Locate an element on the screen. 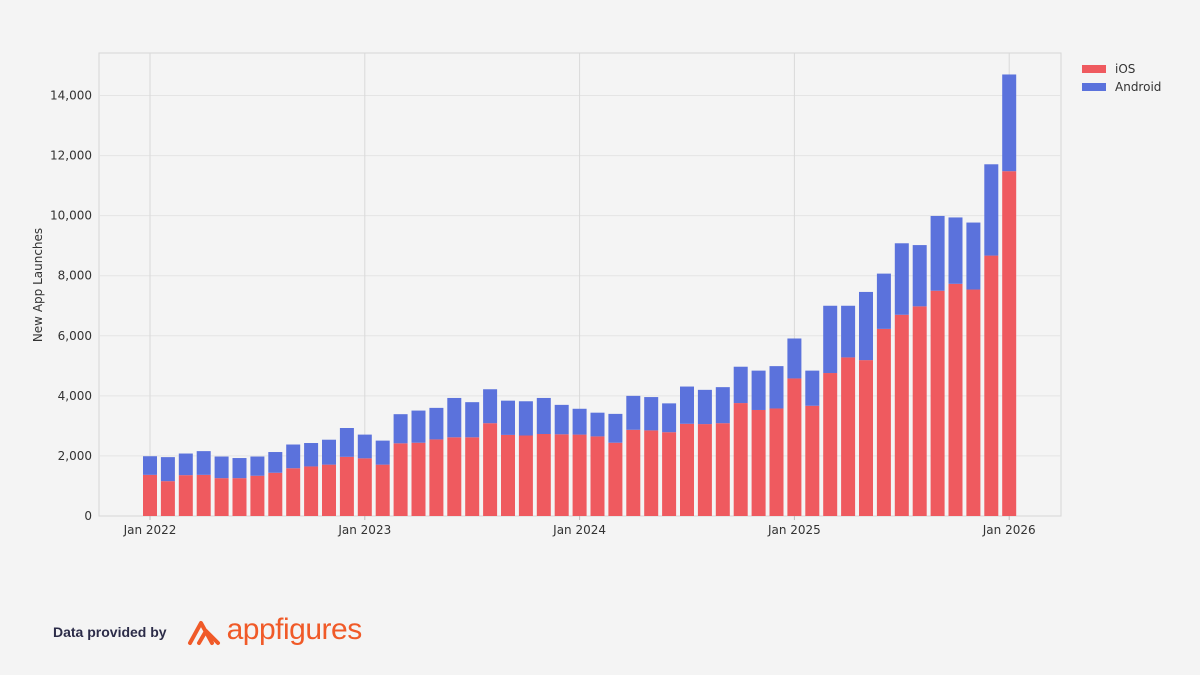 The width and height of the screenshot is (1200, 675). x-tick-label: Jan 2026 is located at coordinates (1009, 530).